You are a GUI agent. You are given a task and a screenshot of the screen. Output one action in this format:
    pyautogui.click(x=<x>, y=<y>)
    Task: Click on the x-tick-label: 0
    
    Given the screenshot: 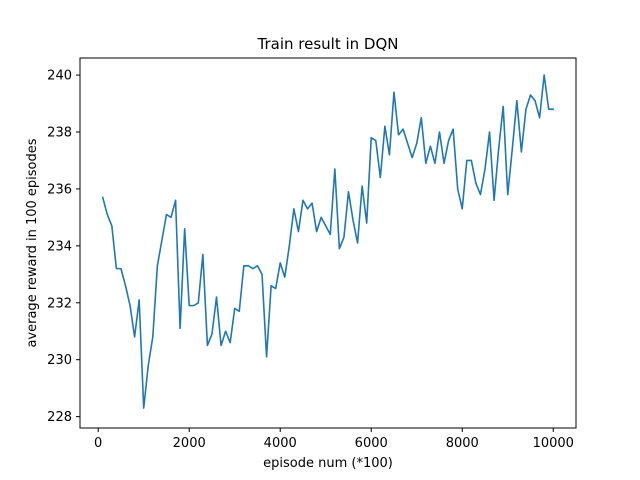 What is the action you would take?
    pyautogui.click(x=98, y=443)
    